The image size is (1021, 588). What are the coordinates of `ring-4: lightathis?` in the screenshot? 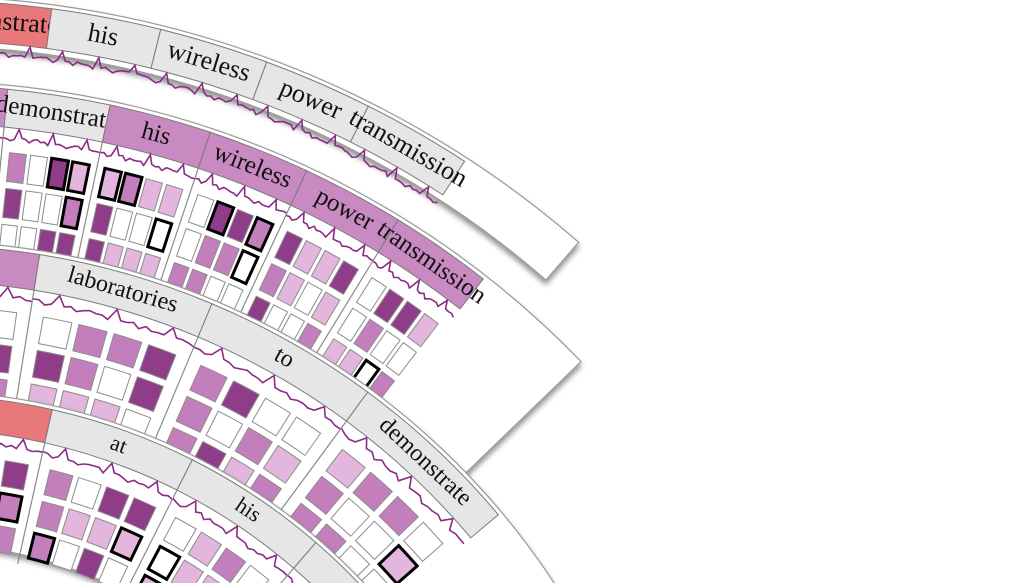 It's located at (208, 491).